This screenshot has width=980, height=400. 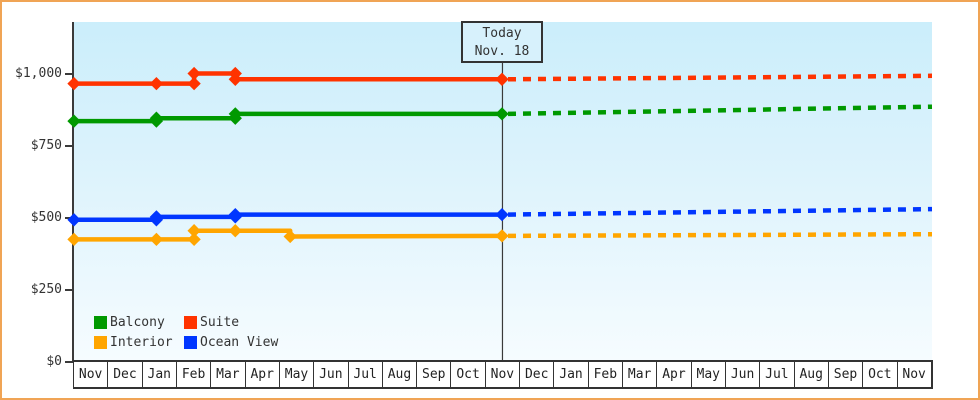 I want to click on today-date: Nov. 18, so click(x=502, y=51).